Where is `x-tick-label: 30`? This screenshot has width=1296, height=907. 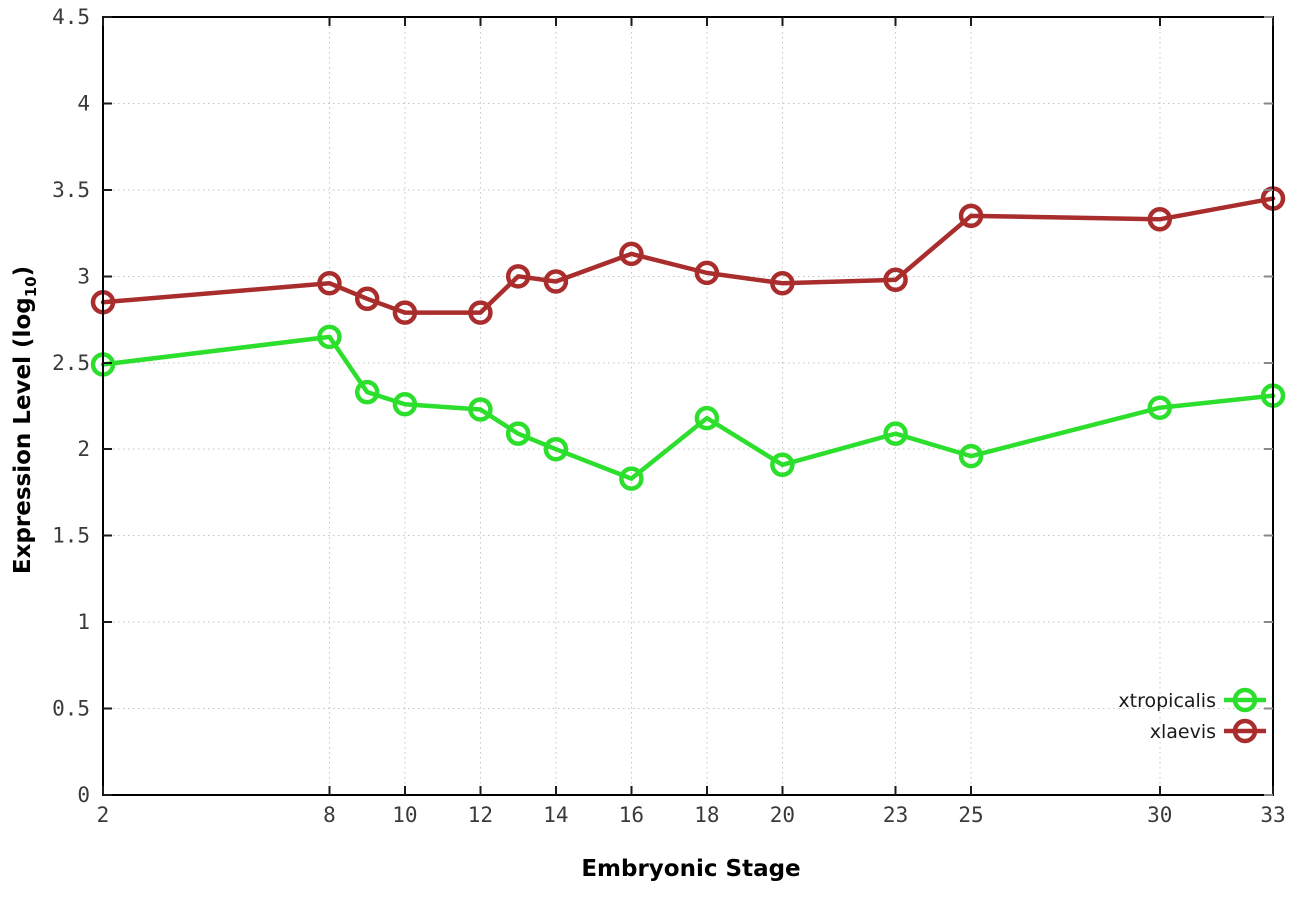
x-tick-label: 30 is located at coordinates (1159, 815).